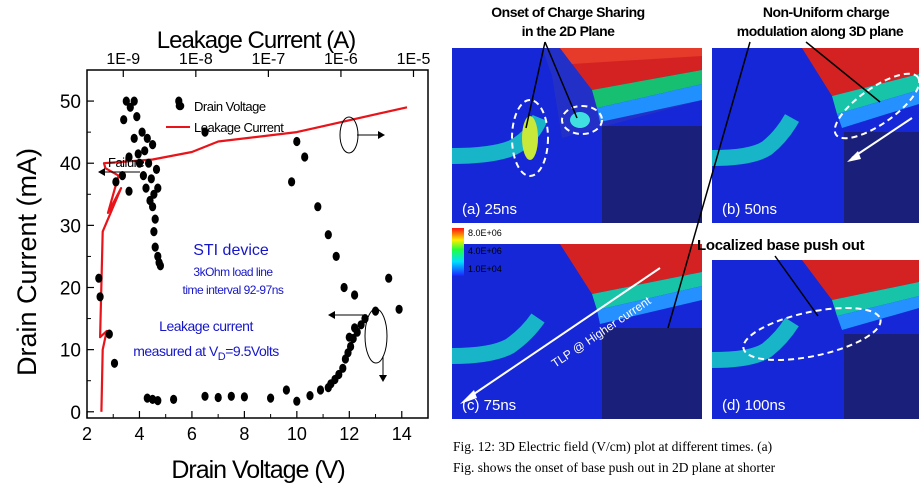 Image resolution: width=919 pixels, height=484 pixels. I want to click on panel-a-label: (a) 25ns, so click(489, 209).